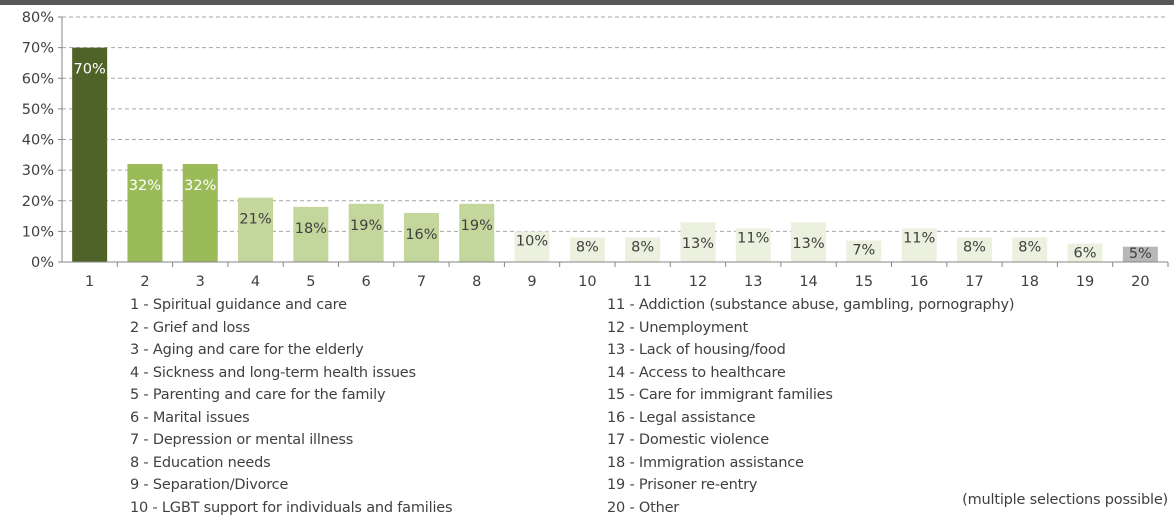 This screenshot has height=519, width=1174. Describe the element at coordinates (1140, 282) in the screenshot. I see `x-tick-label: 20` at that location.